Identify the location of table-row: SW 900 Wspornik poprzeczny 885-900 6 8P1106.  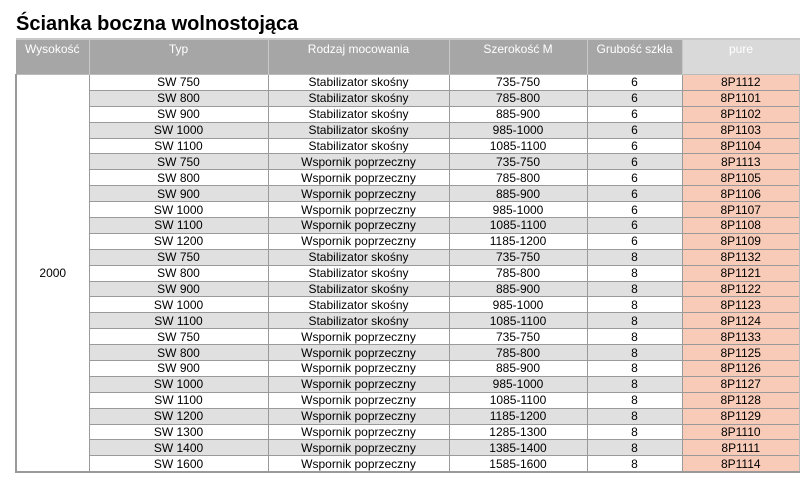
(408, 194).